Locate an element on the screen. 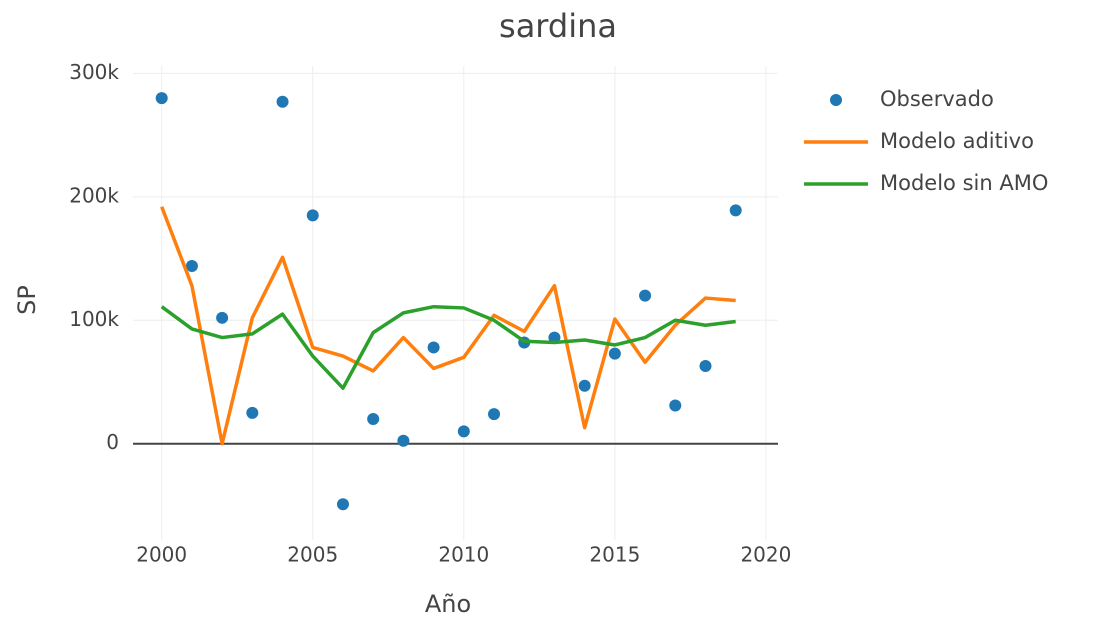 The height and width of the screenshot is (621, 1099). legend-label: Modelo sin AMO is located at coordinates (964, 183).